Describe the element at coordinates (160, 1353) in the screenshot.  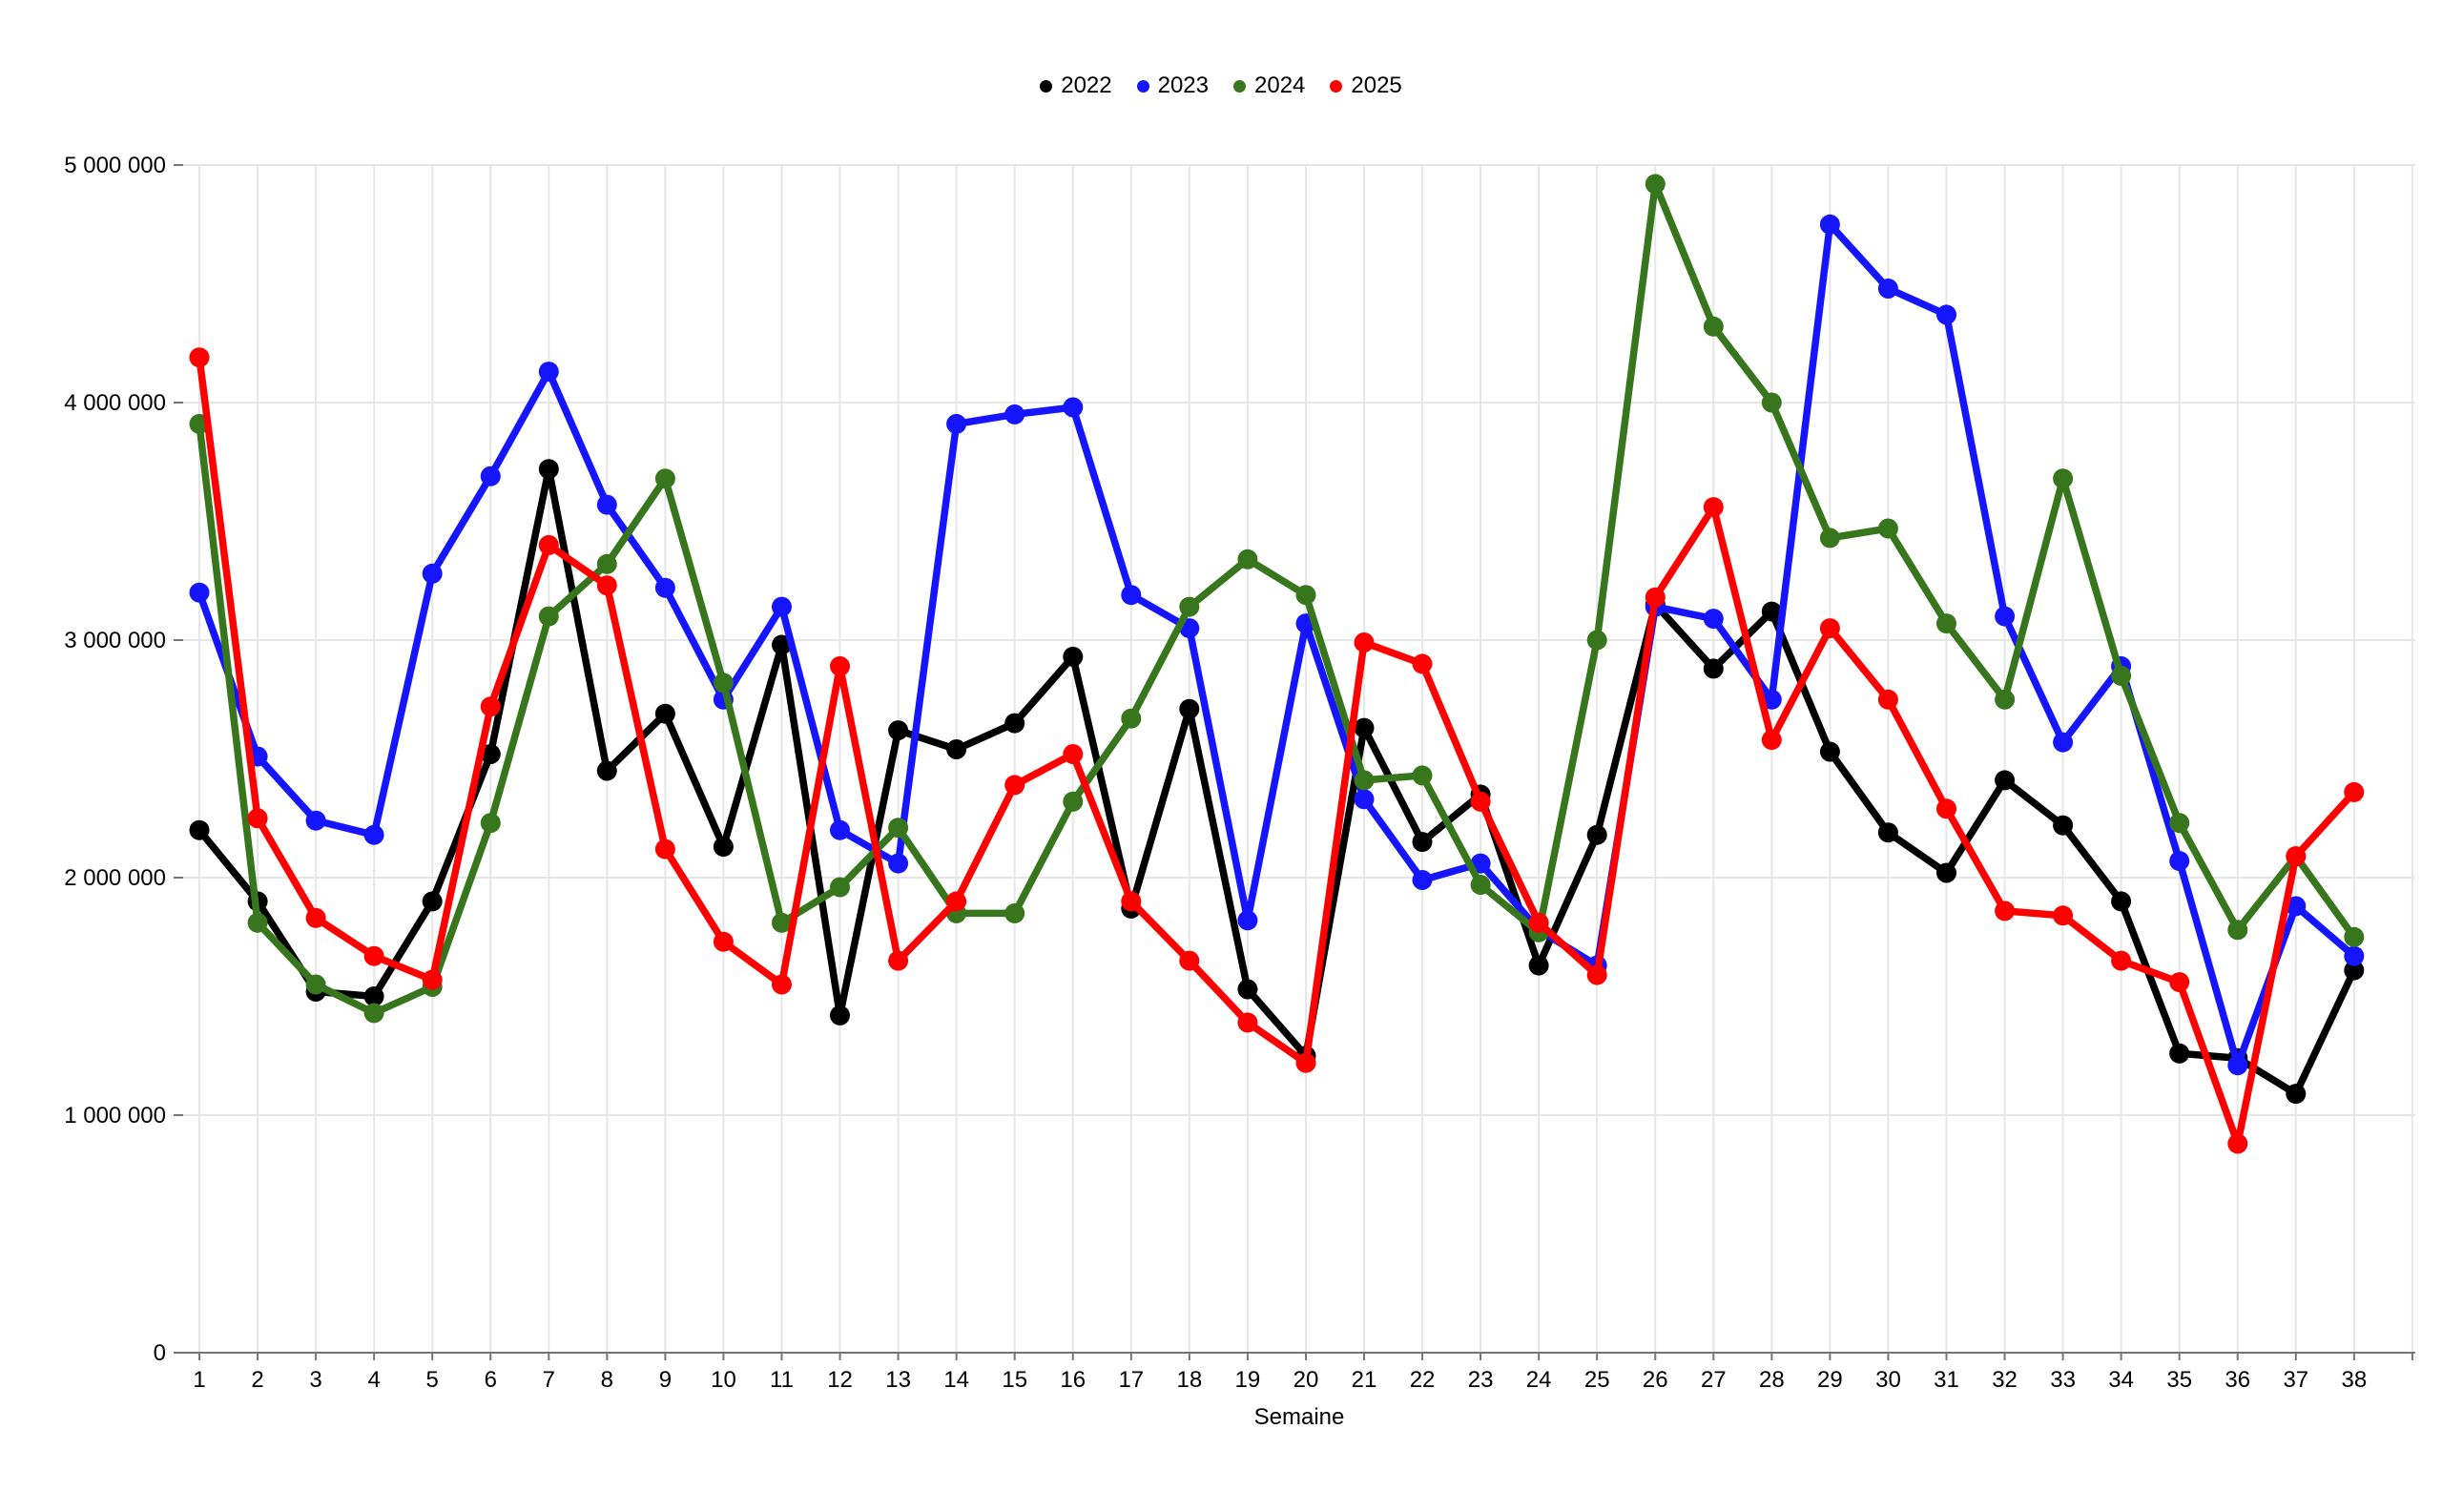
I see `y-tick-label: 0` at that location.